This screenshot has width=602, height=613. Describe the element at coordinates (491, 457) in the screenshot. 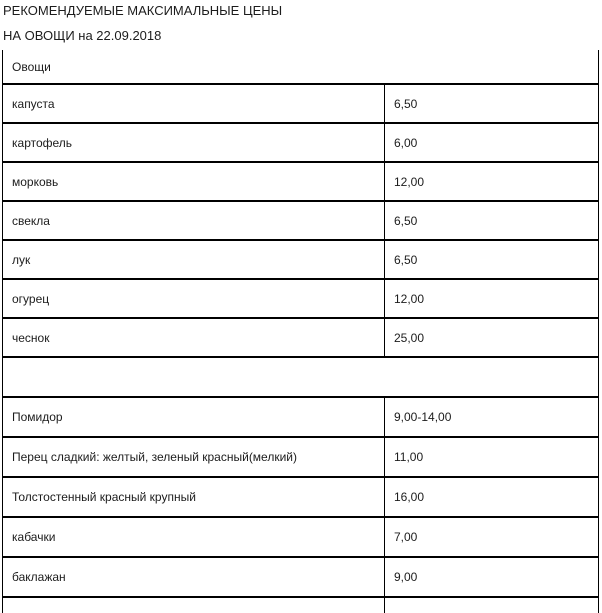

I see `price-cell: 11,00` at that location.